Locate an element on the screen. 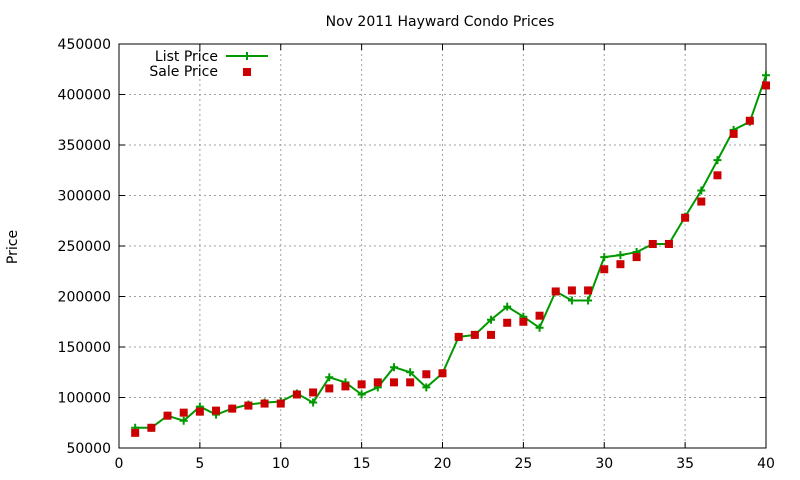 The height and width of the screenshot is (480, 800). y-tick-label: 100000 is located at coordinates (84, 399).